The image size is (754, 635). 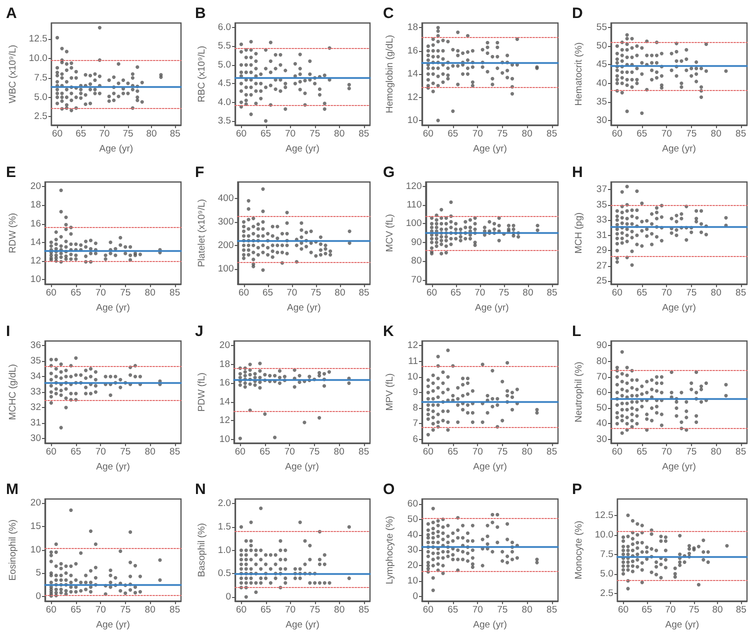 I want to click on y-tick-label: 5.0, so click(x=224, y=64).